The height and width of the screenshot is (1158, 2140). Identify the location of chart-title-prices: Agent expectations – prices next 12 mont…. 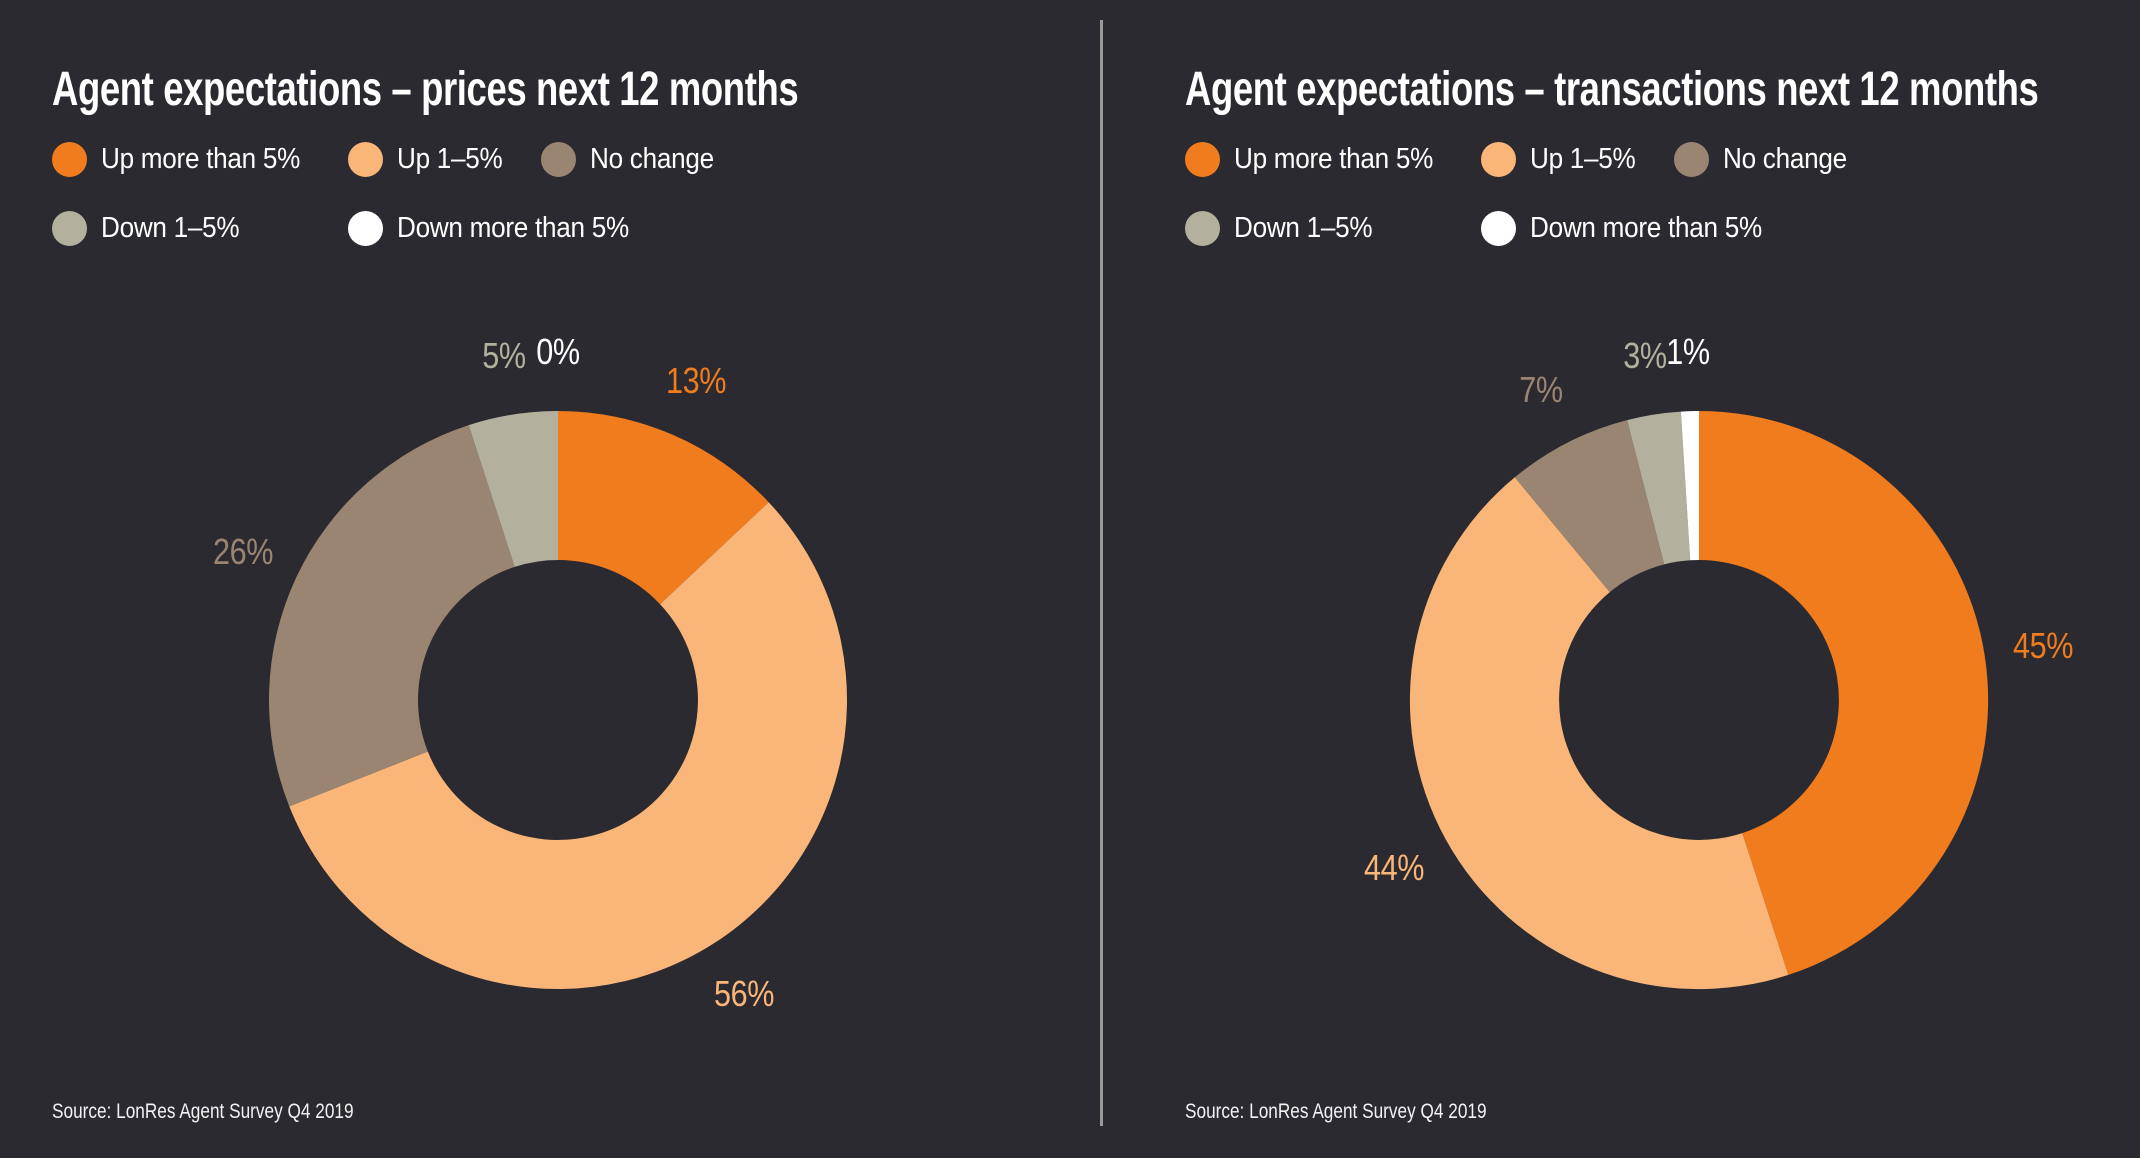
(425, 90).